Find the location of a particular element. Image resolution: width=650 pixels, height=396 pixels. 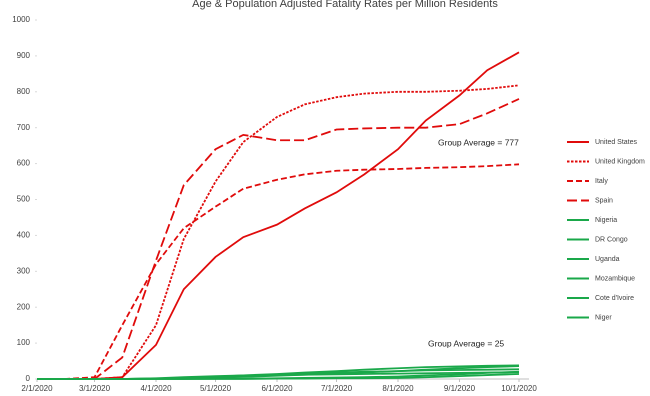

x-tick-label: 9/1/2020 is located at coordinates (460, 388).